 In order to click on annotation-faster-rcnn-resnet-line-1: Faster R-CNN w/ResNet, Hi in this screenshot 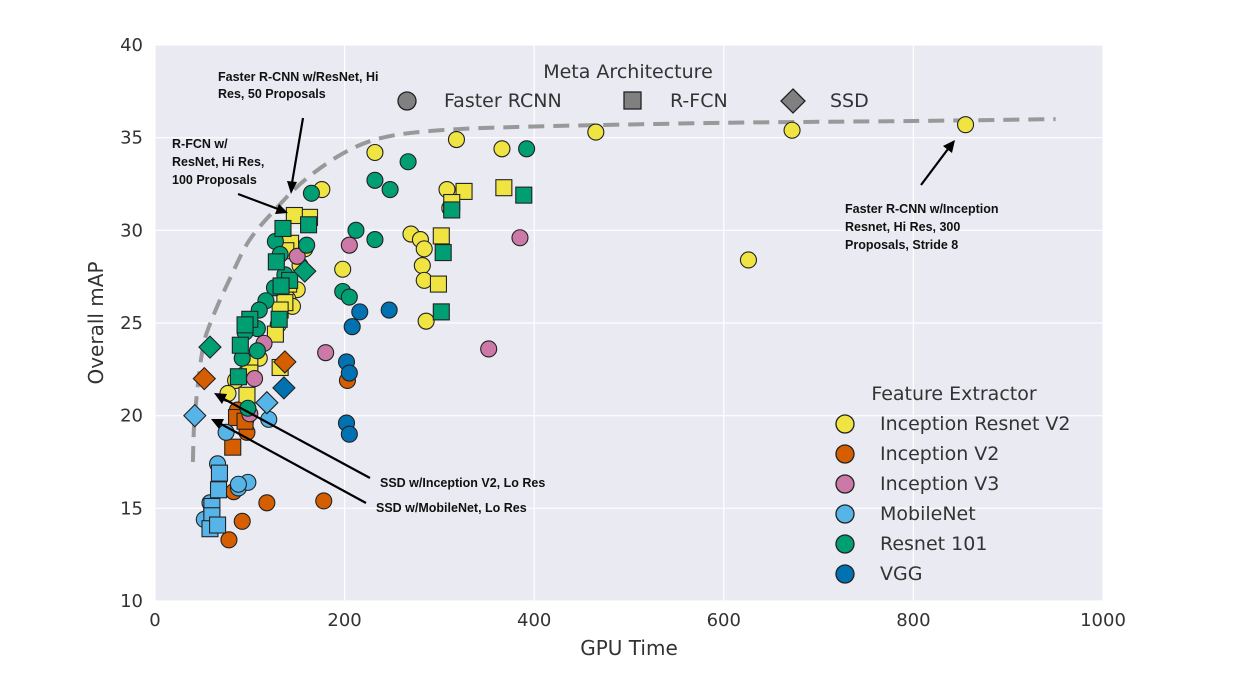, I will do `click(298, 77)`.